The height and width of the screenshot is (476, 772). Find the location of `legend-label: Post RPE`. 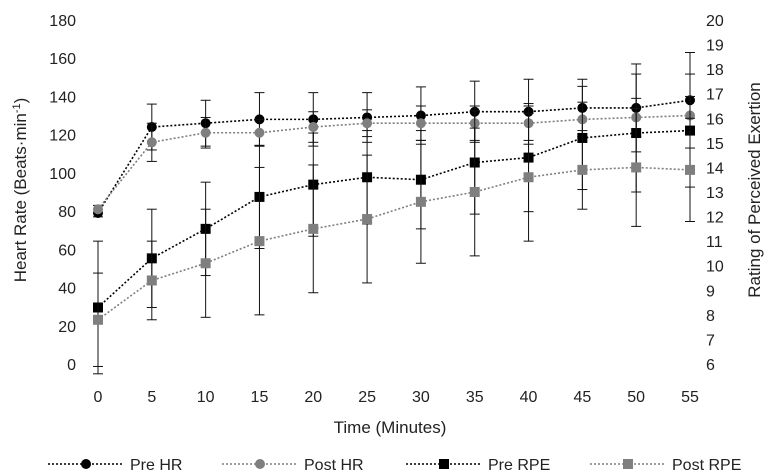

legend-label: Post RPE is located at coordinates (706, 465).